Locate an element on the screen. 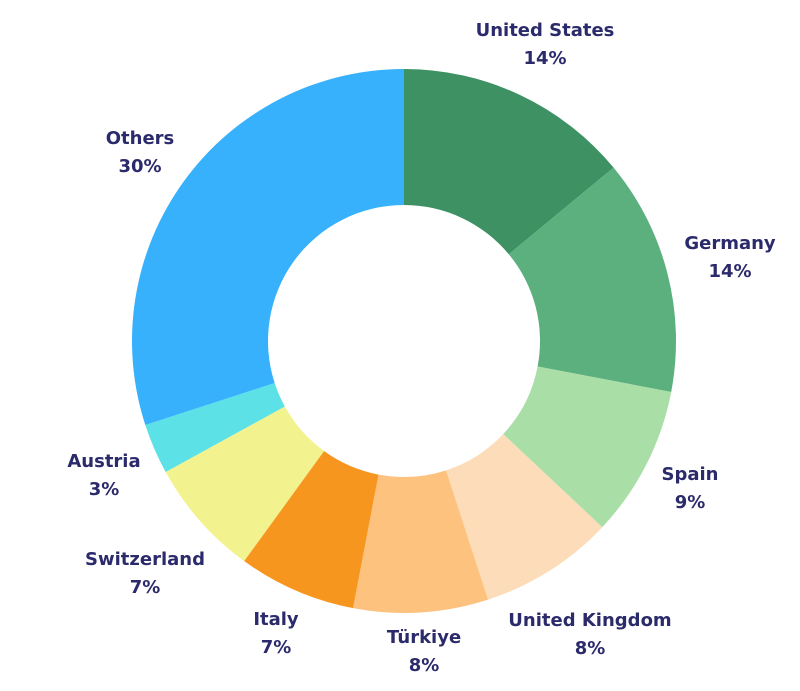 The height and width of the screenshot is (691, 800). slice-label: United Kingdom is located at coordinates (589, 620).